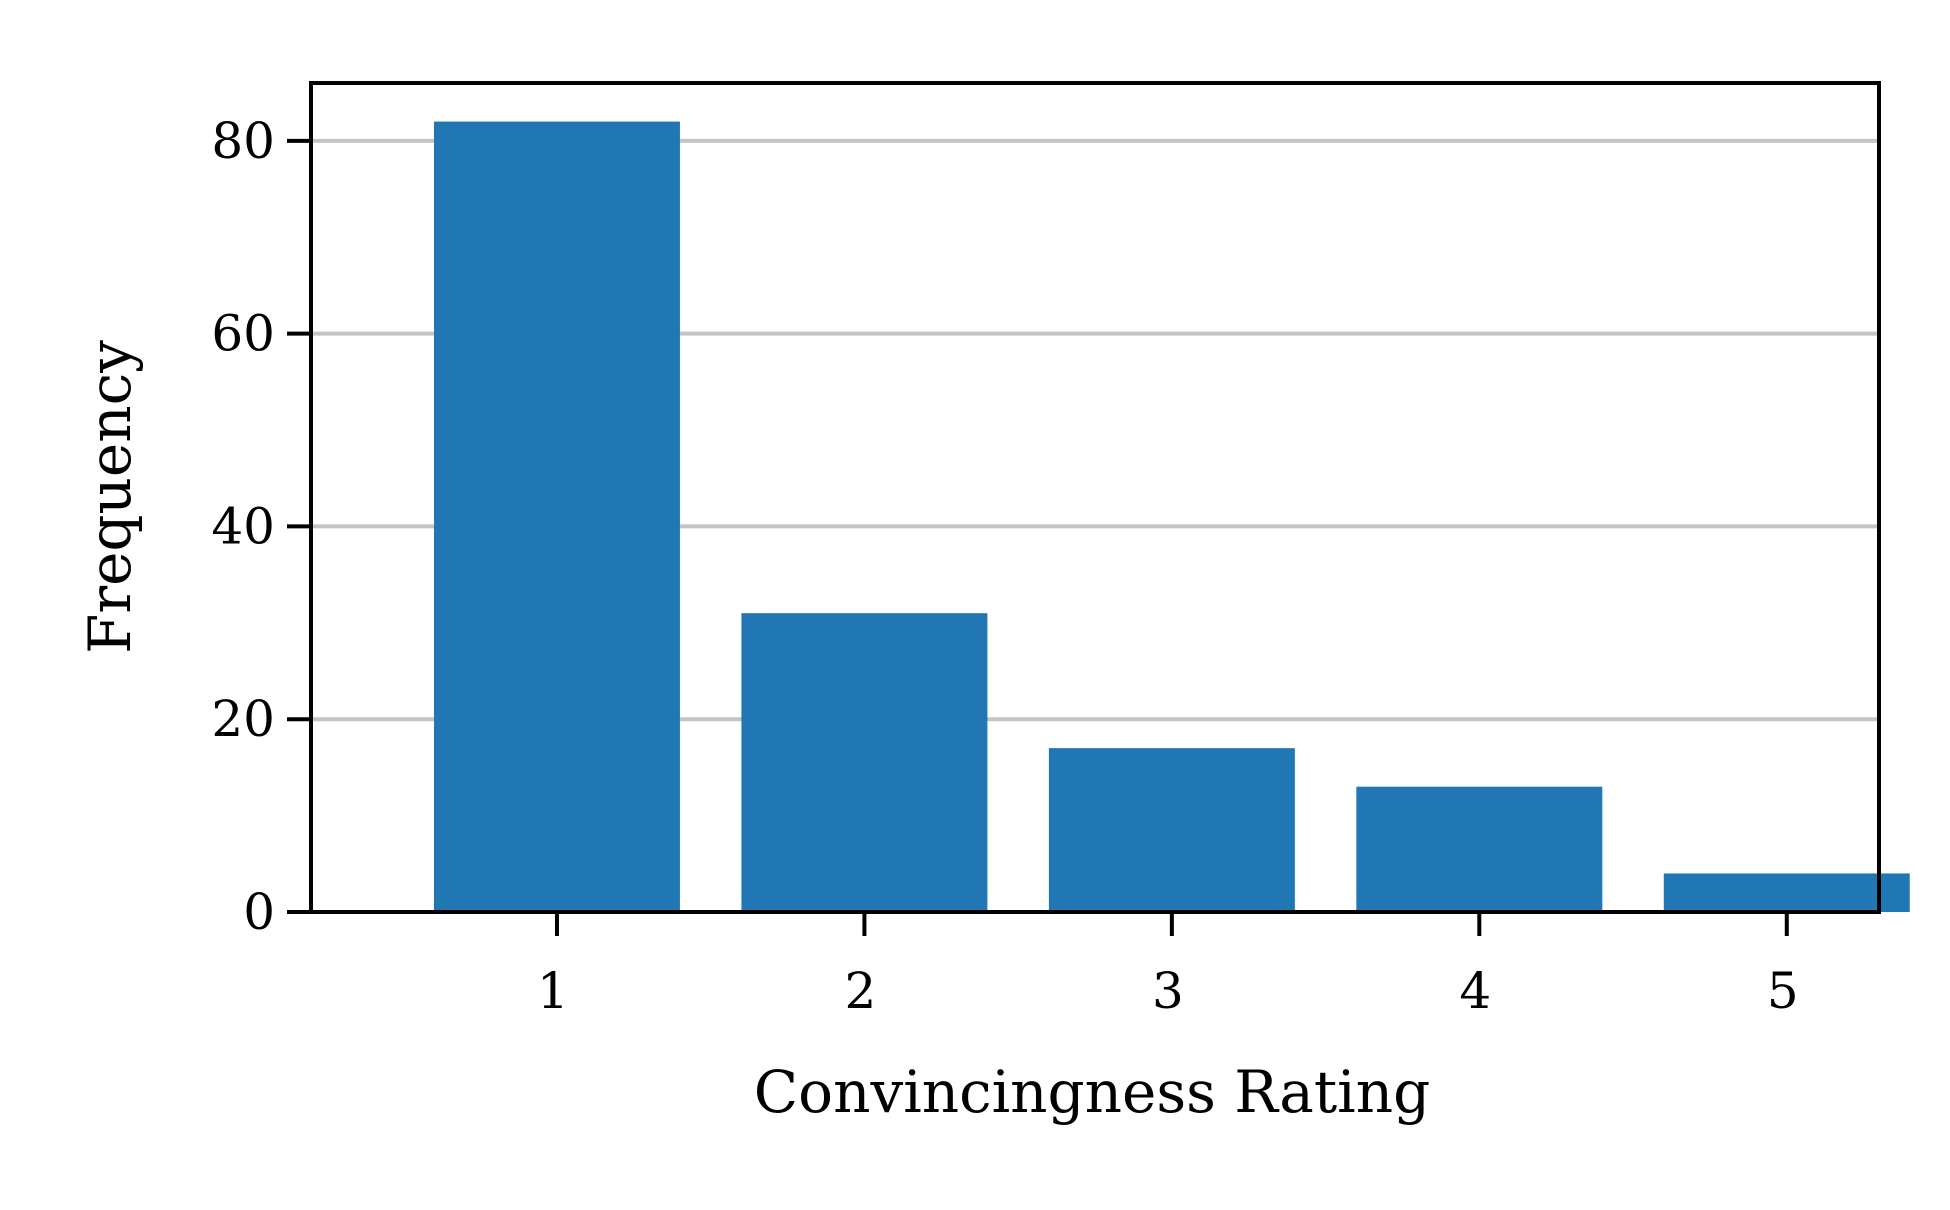 The width and height of the screenshot is (1950, 1210). I want to click on y-tick-label: 20, so click(243, 719).